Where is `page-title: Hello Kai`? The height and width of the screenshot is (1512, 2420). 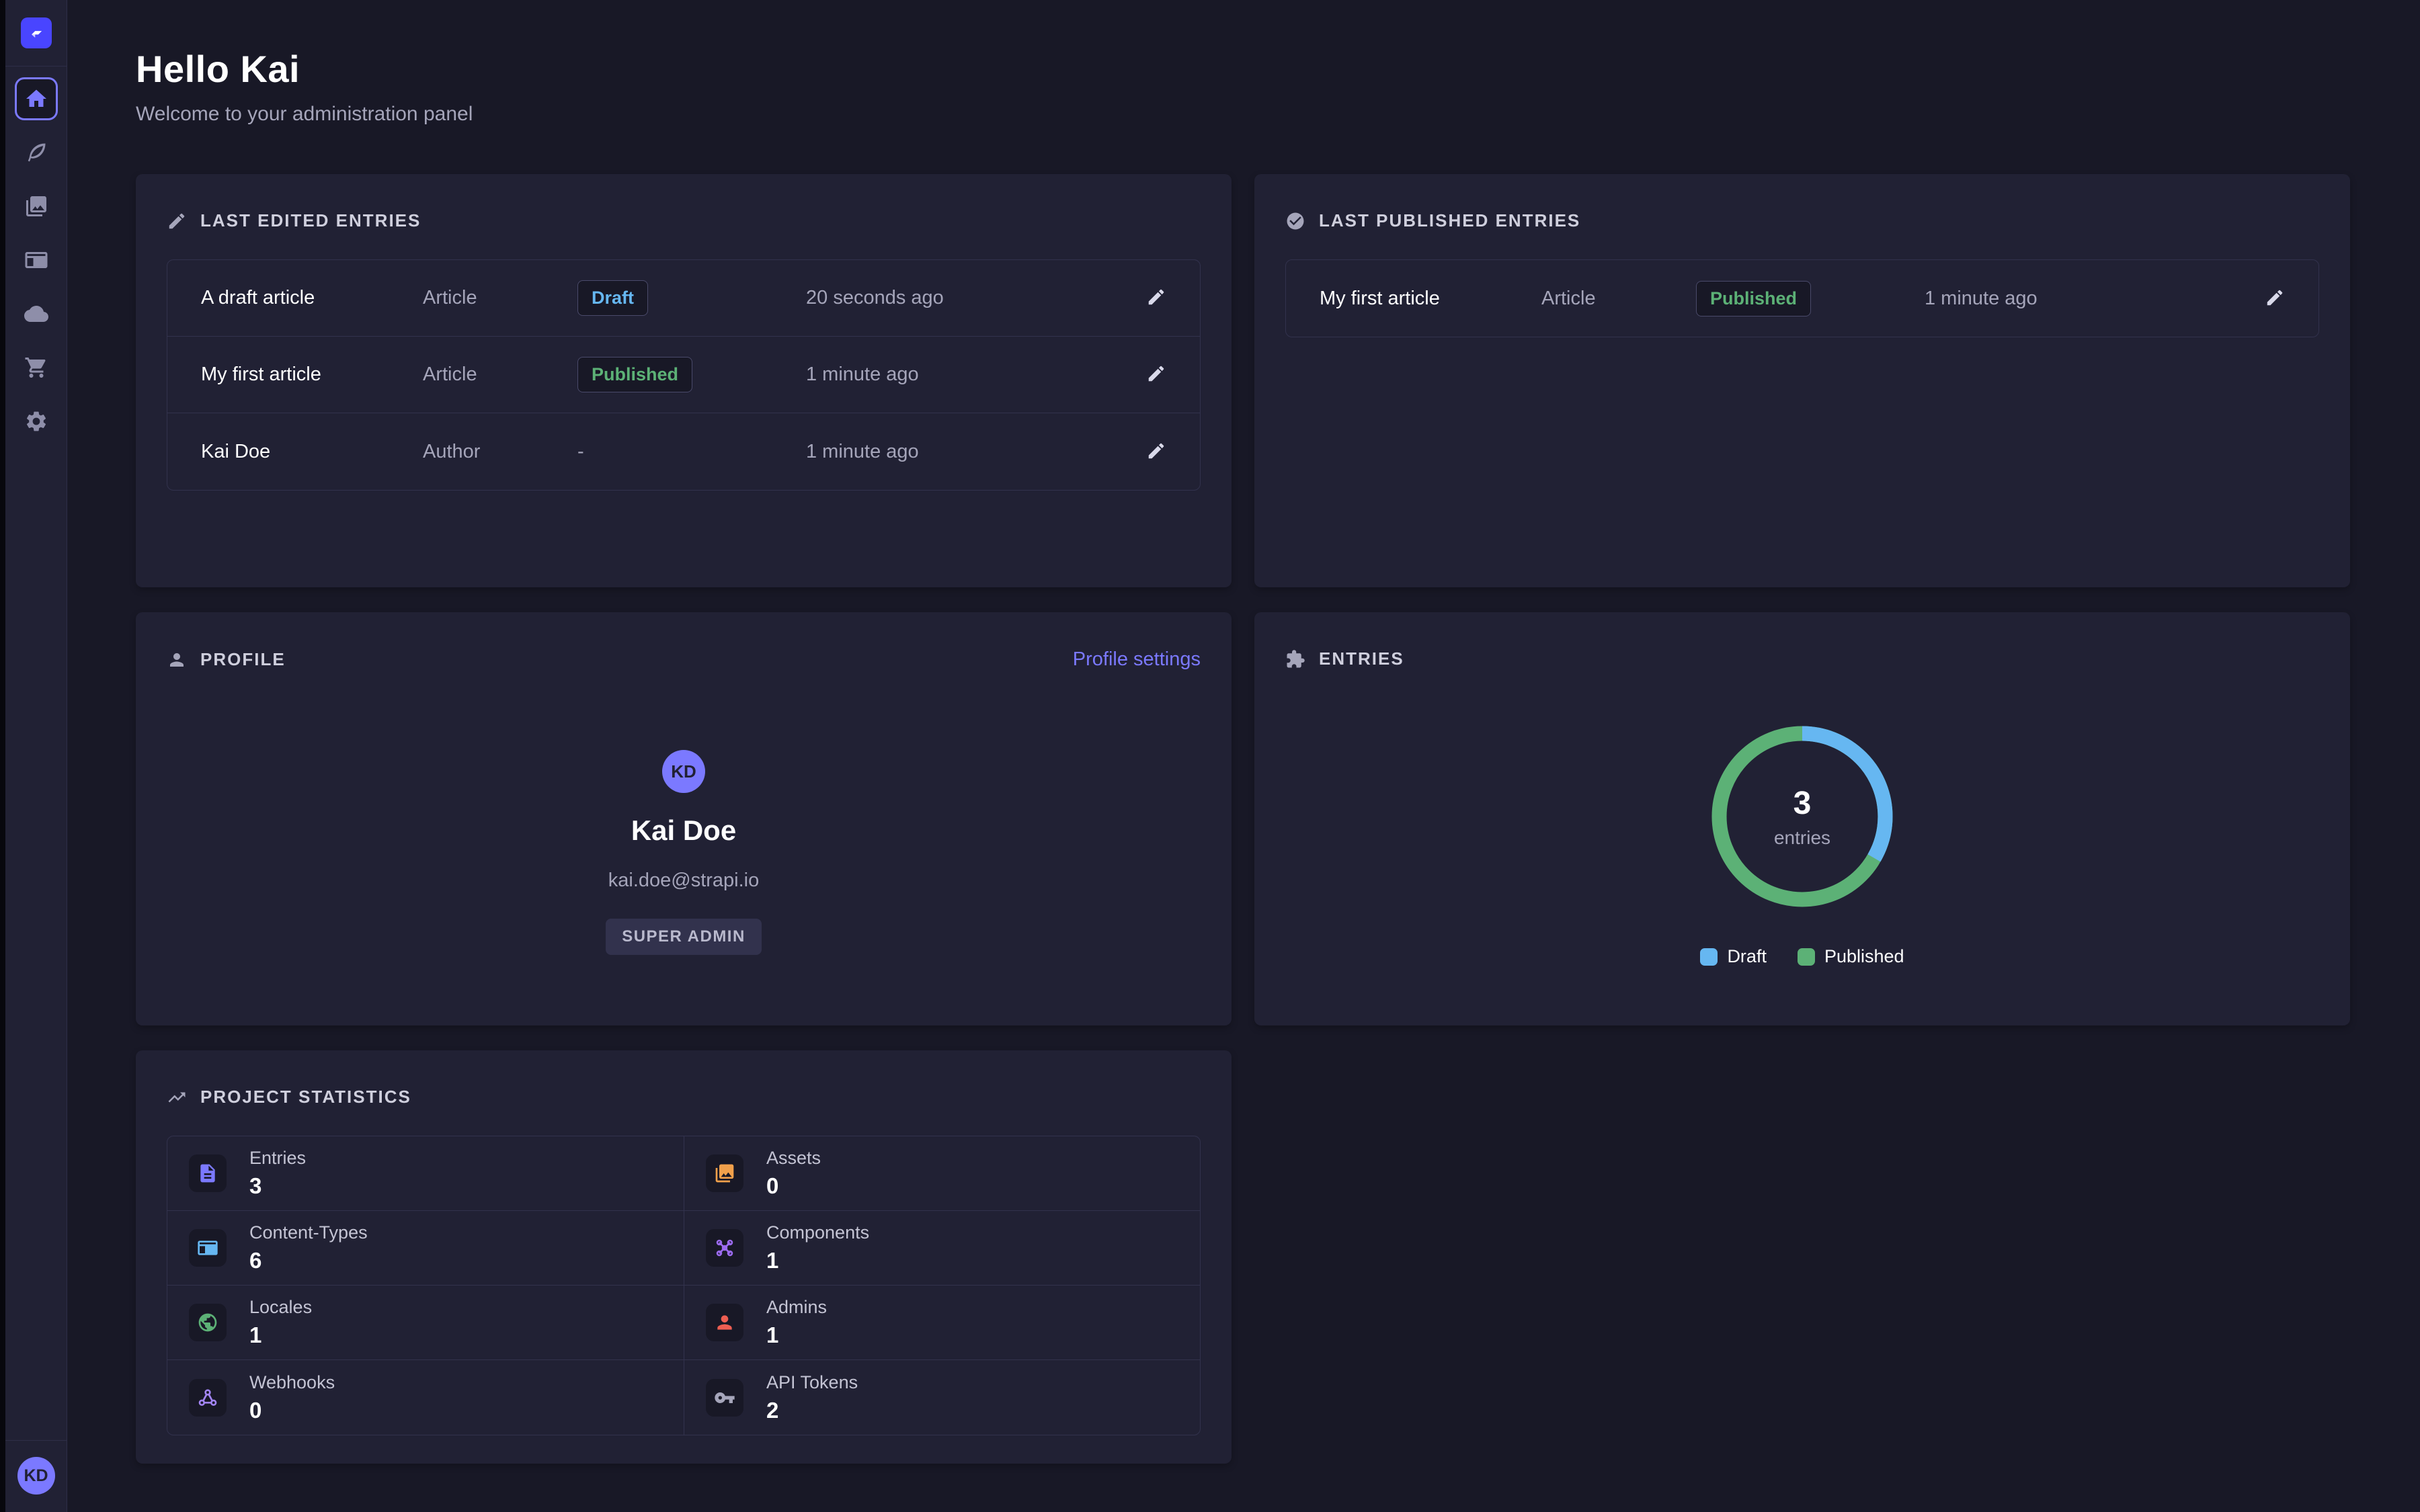
page-title: Hello Kai is located at coordinates (218, 69).